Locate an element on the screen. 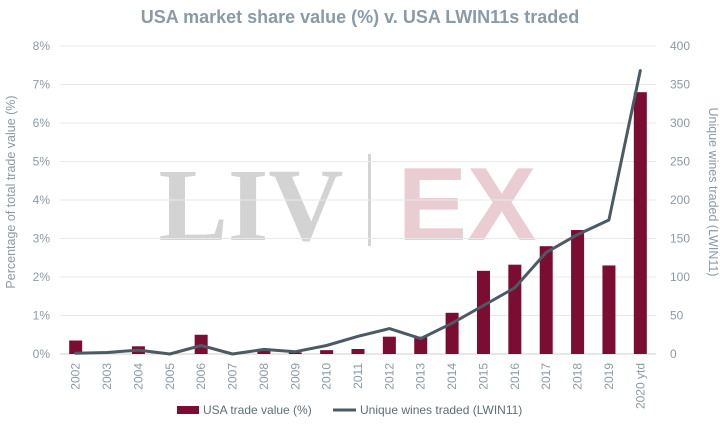  x-tick-label: 2002 is located at coordinates (76, 376).